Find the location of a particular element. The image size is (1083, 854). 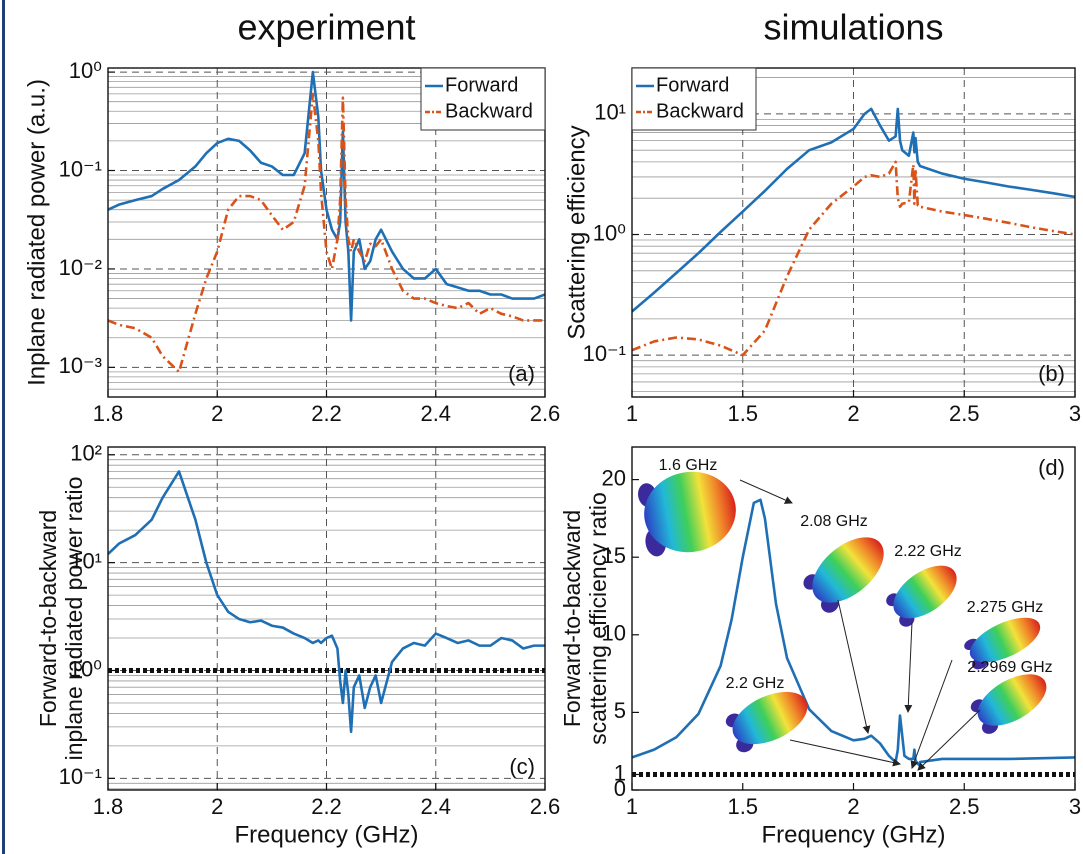

column-title: experiment is located at coordinates (326, 27).